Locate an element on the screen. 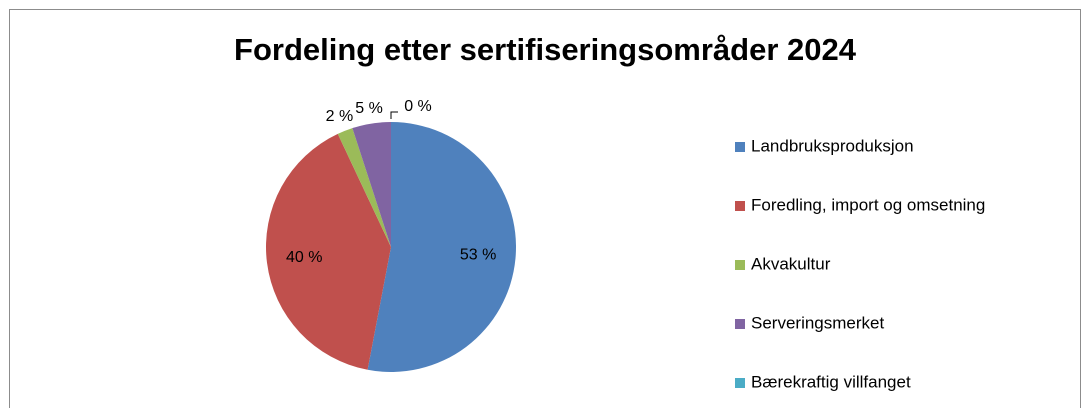 This screenshot has width=1090, height=408. legend-label: Akvakultur is located at coordinates (791, 263).